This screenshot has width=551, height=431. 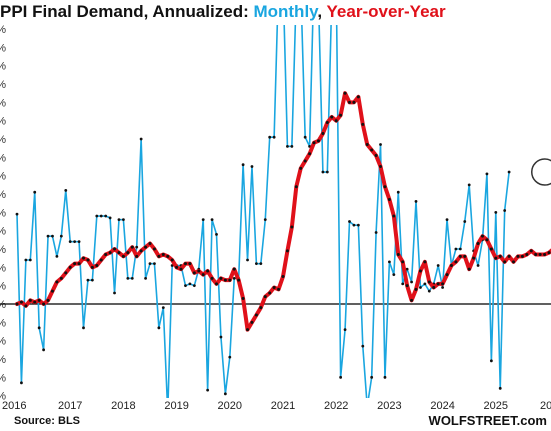 What do you see at coordinates (285, 11) in the screenshot?
I see `title-monthly: Monthly` at bounding box center [285, 11].